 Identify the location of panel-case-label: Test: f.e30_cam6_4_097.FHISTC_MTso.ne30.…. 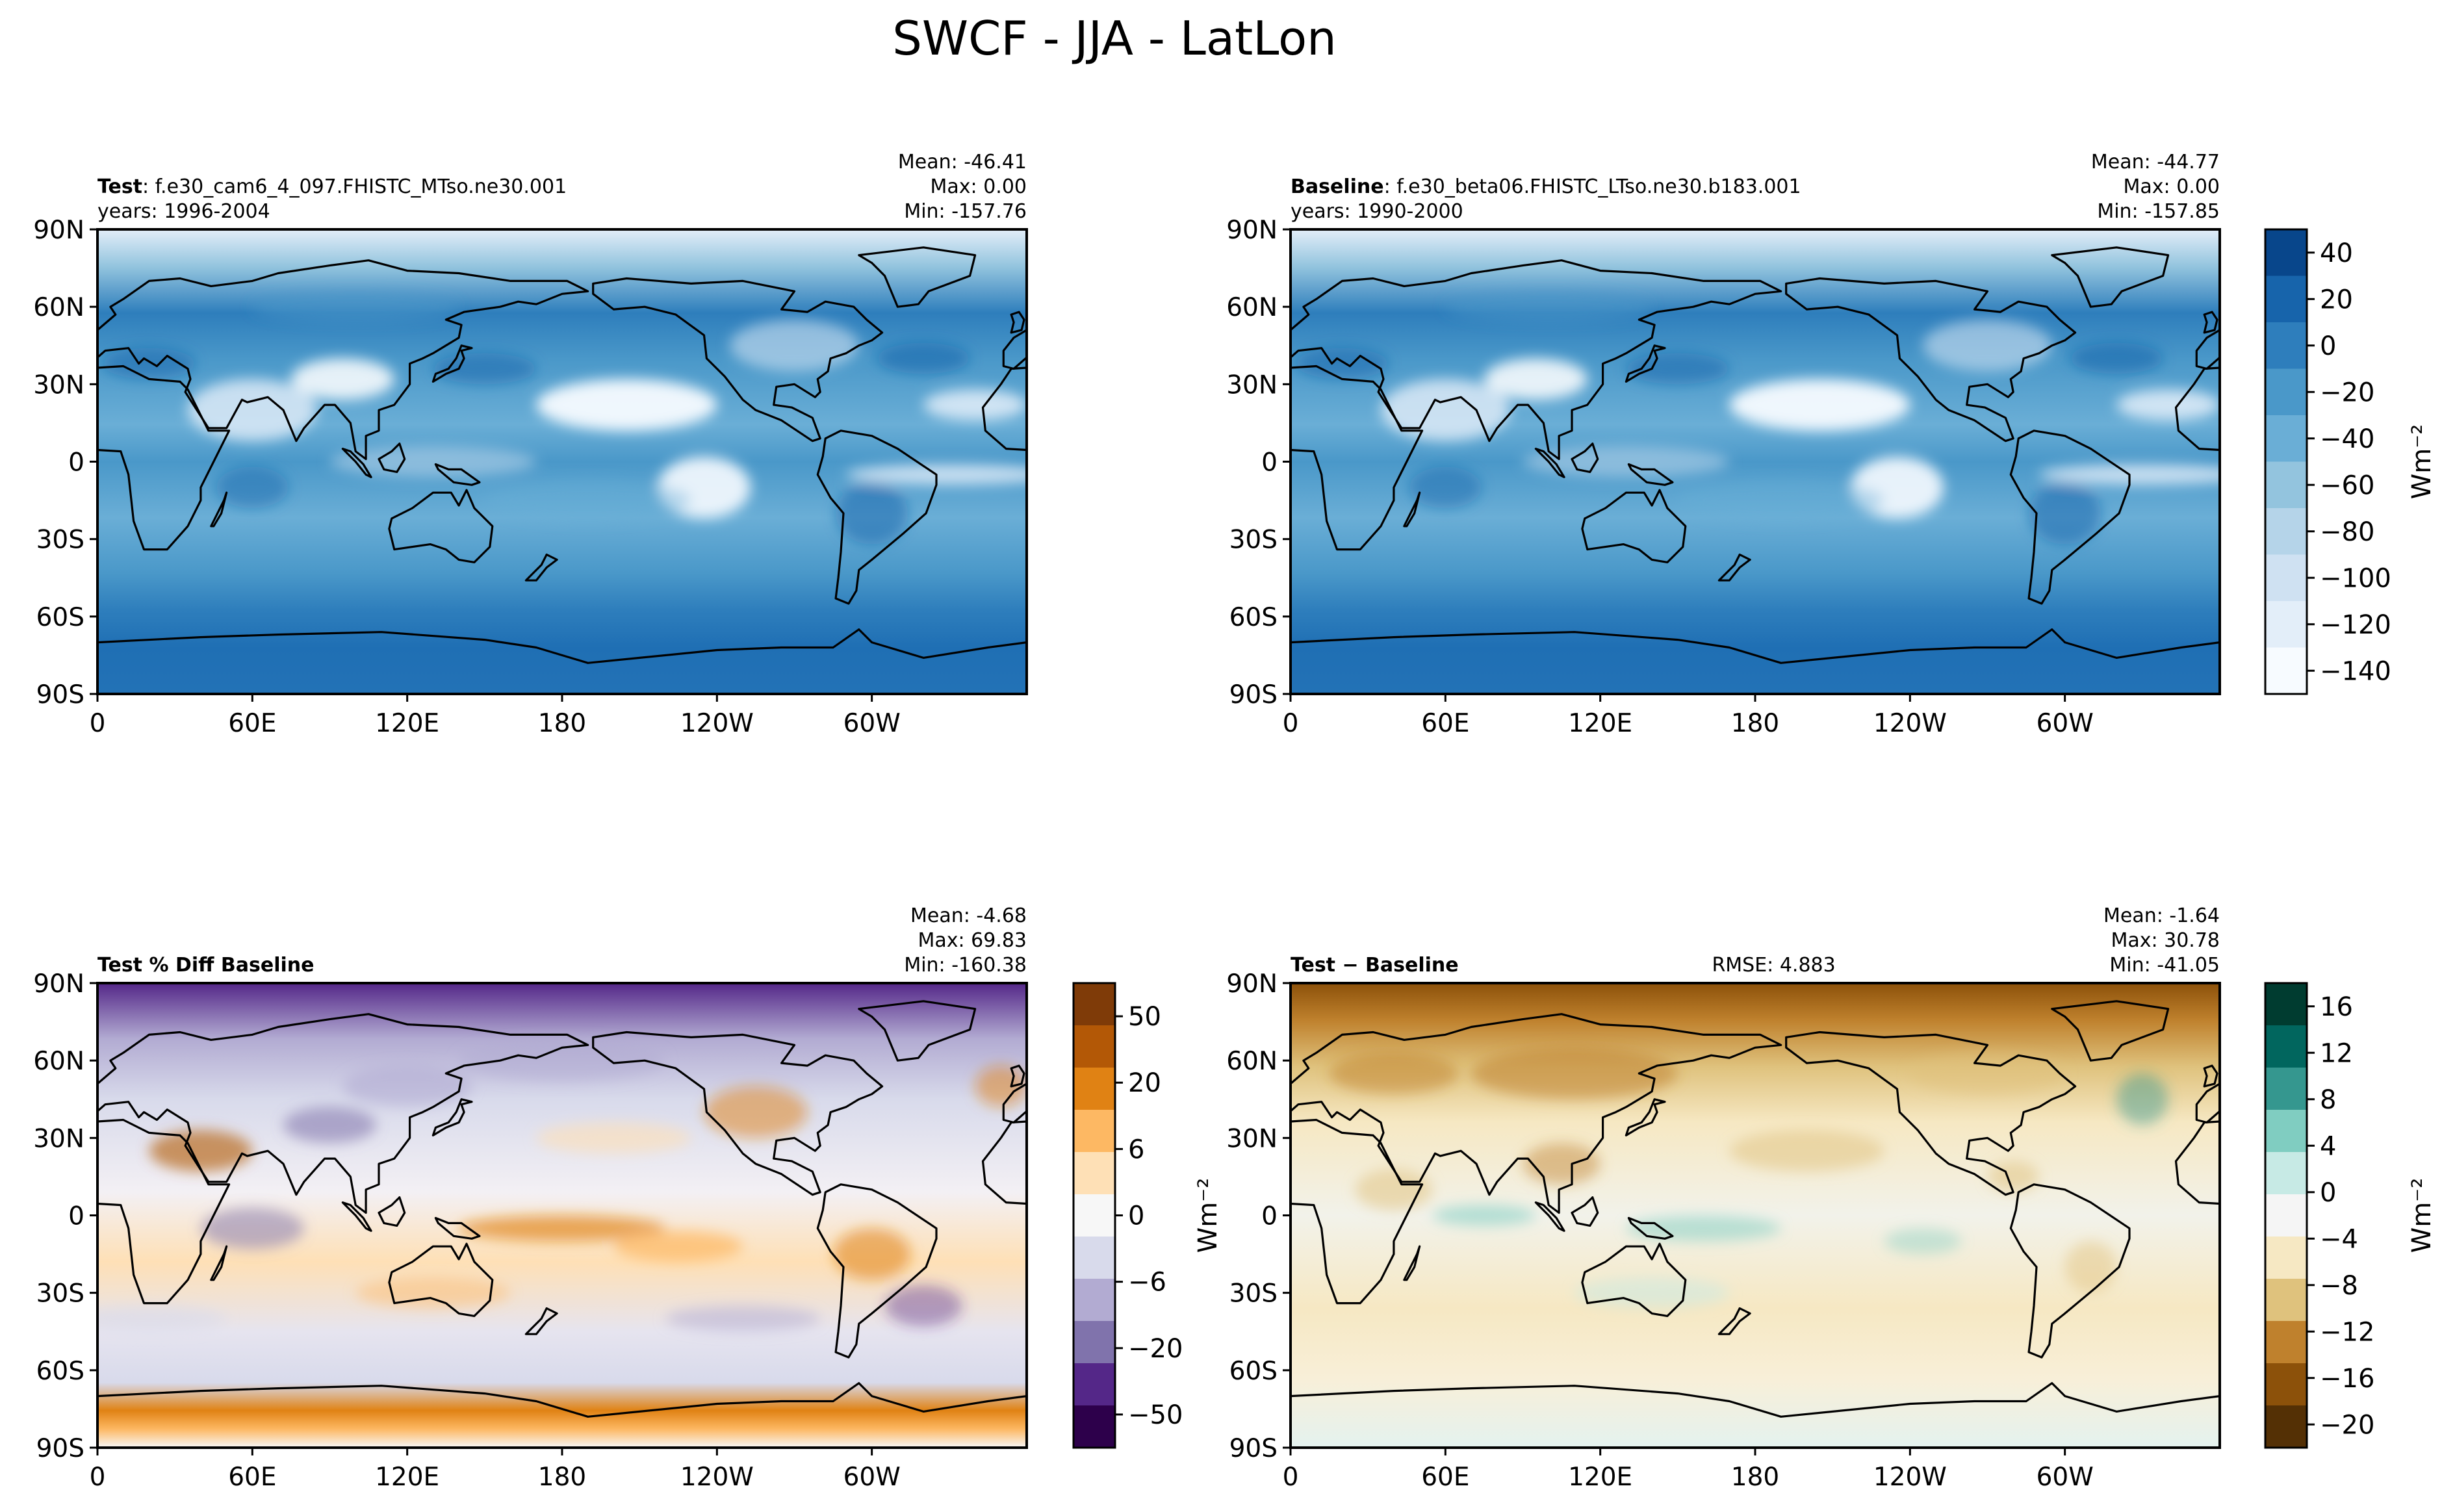
(332, 186).